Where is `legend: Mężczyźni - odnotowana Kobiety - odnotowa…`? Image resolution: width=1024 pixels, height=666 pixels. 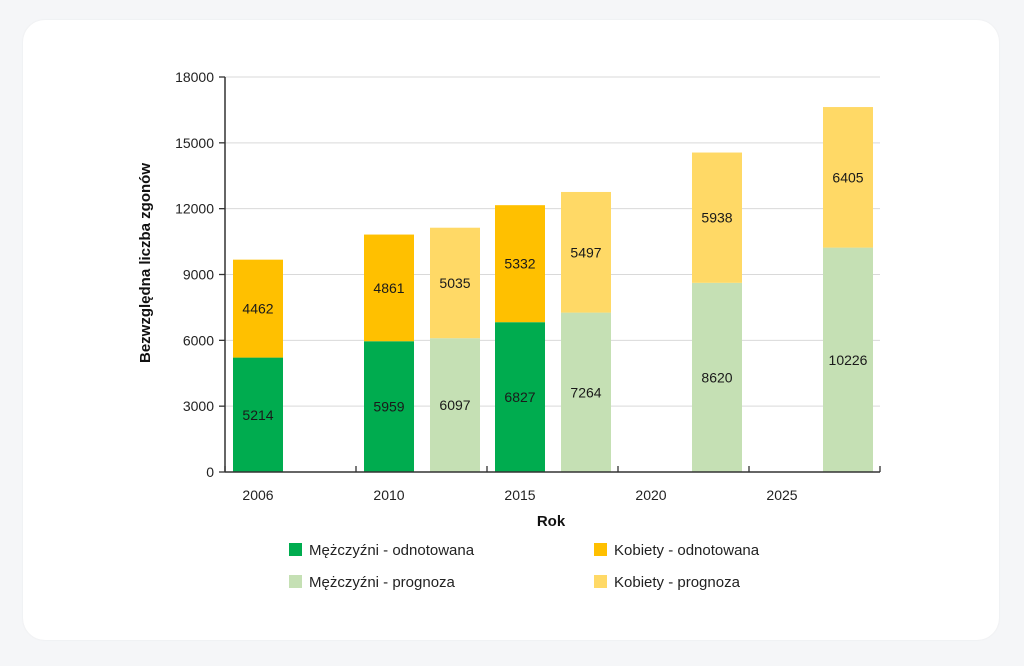
legend: Mężczyźni - odnotowana Kobiety - odnotowa… is located at coordinates (524, 566).